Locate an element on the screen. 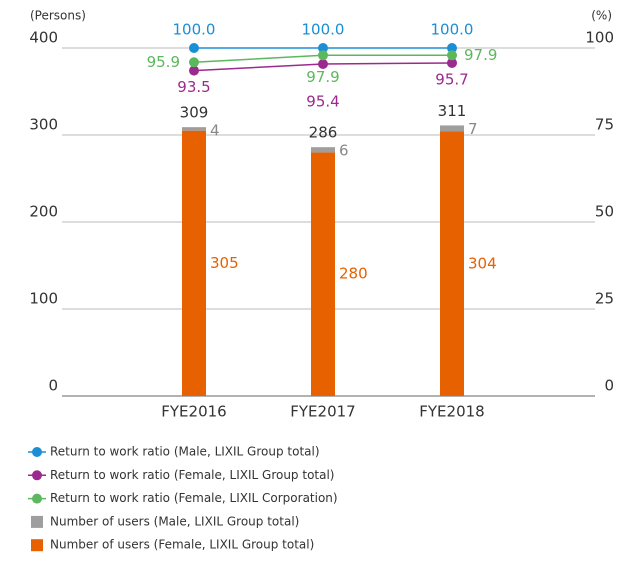 This screenshot has width=617, height=561. y2-tick-label: 50 is located at coordinates (604, 212).